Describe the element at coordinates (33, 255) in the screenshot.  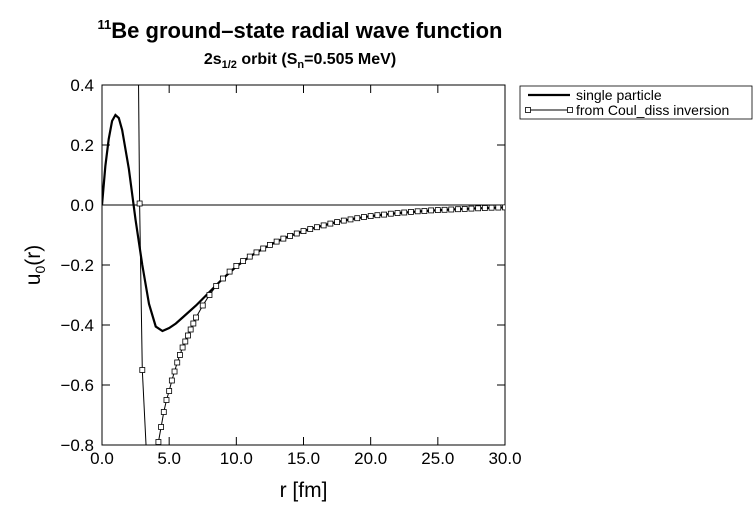
I see `y-axis-label-part: (r)` at that location.